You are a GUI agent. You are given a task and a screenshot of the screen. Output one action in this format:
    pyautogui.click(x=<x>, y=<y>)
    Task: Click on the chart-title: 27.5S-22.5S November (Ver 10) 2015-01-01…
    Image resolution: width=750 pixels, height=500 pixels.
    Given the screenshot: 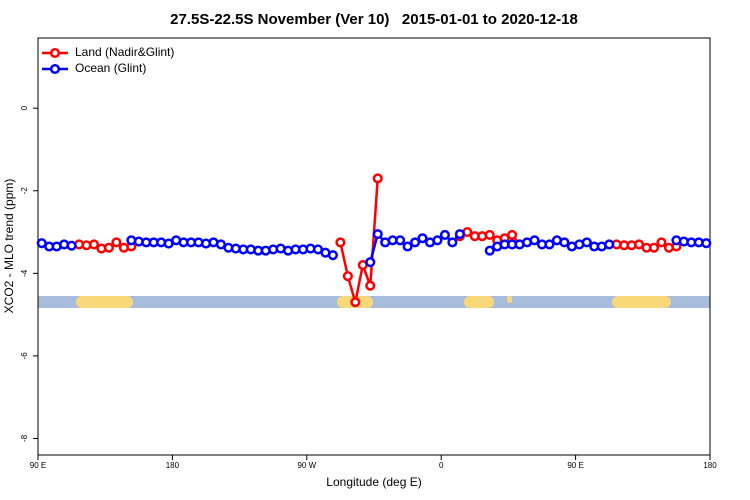 What is the action you would take?
    pyautogui.click(x=374, y=19)
    